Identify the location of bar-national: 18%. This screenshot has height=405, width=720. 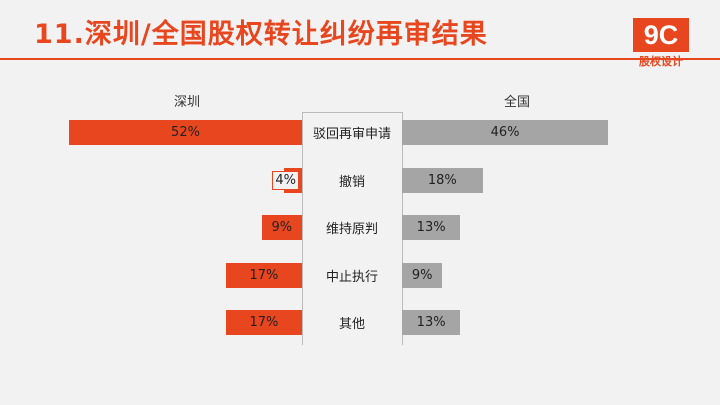
(442, 180).